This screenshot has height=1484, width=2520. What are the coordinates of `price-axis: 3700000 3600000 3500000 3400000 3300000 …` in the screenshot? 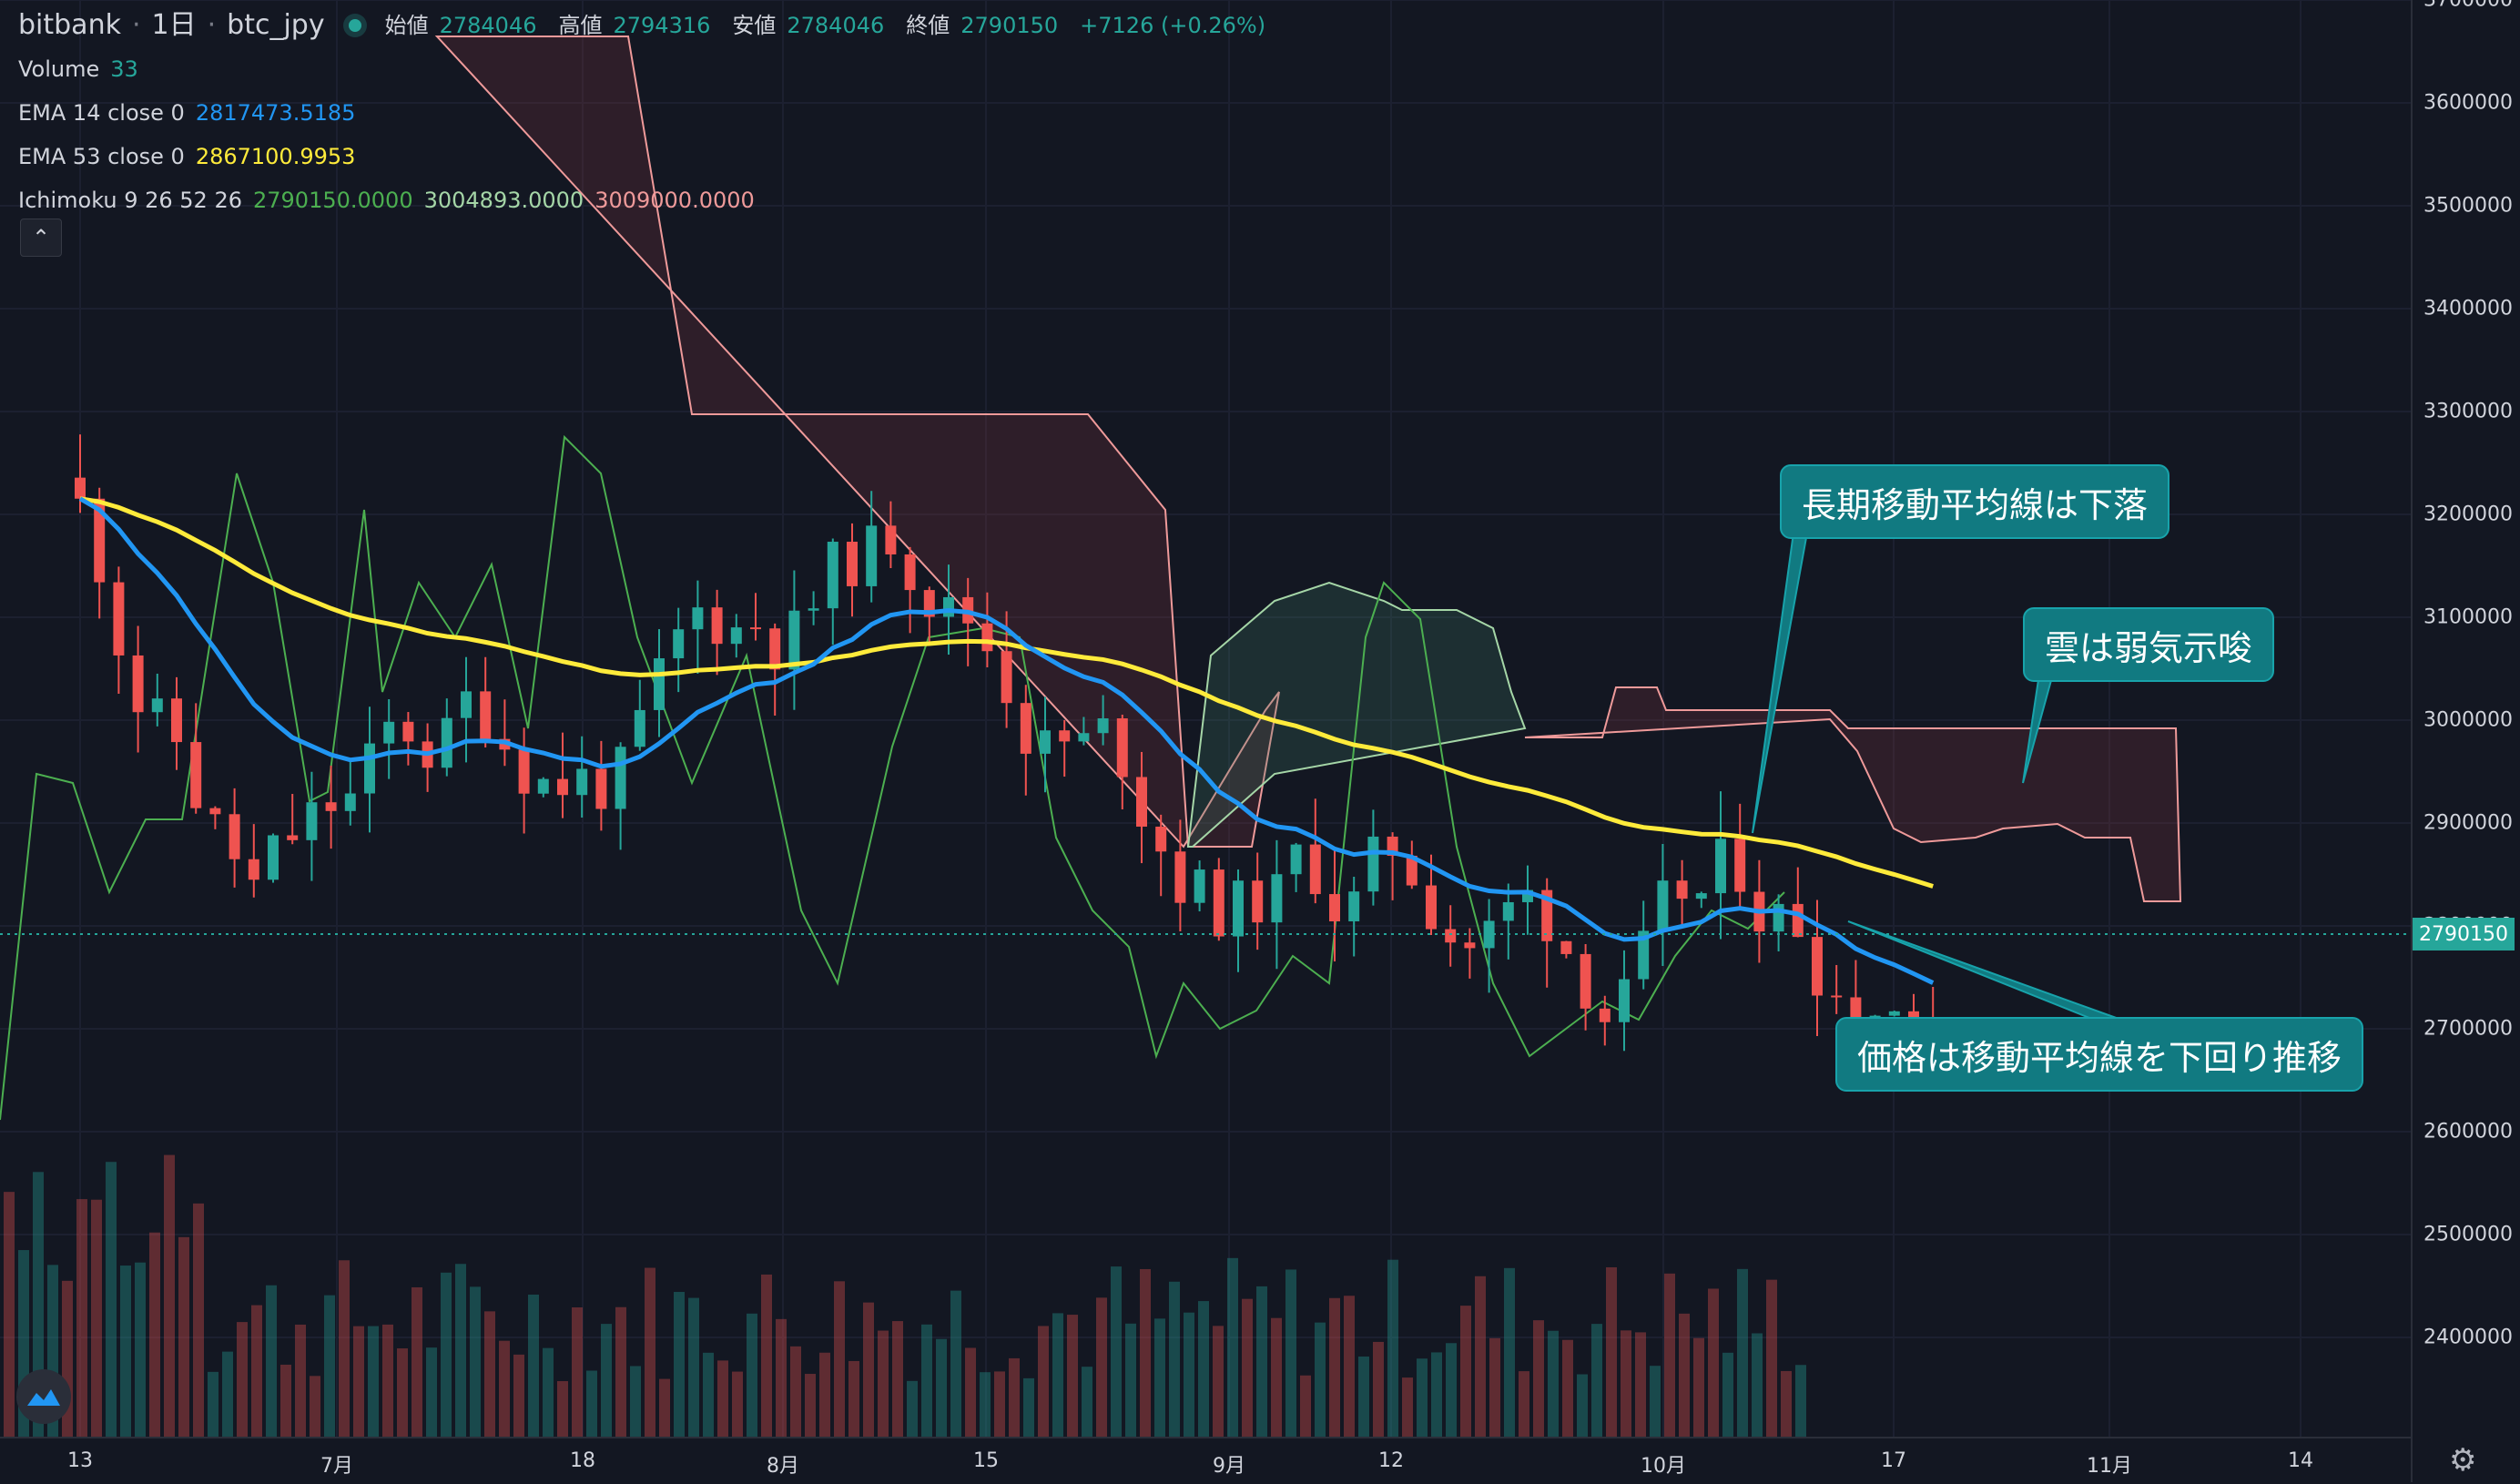 It's located at (2465, 741).